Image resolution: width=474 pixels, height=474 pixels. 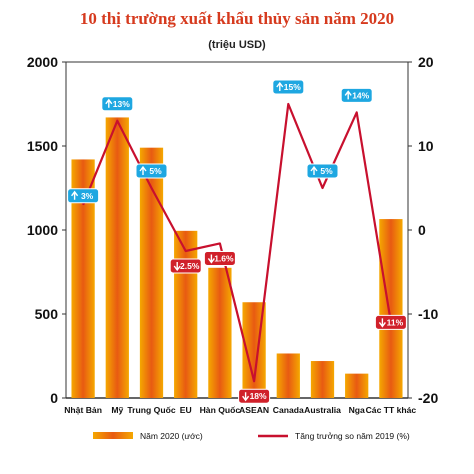 What do you see at coordinates (322, 410) in the screenshot?
I see `category-label: Australia` at bounding box center [322, 410].